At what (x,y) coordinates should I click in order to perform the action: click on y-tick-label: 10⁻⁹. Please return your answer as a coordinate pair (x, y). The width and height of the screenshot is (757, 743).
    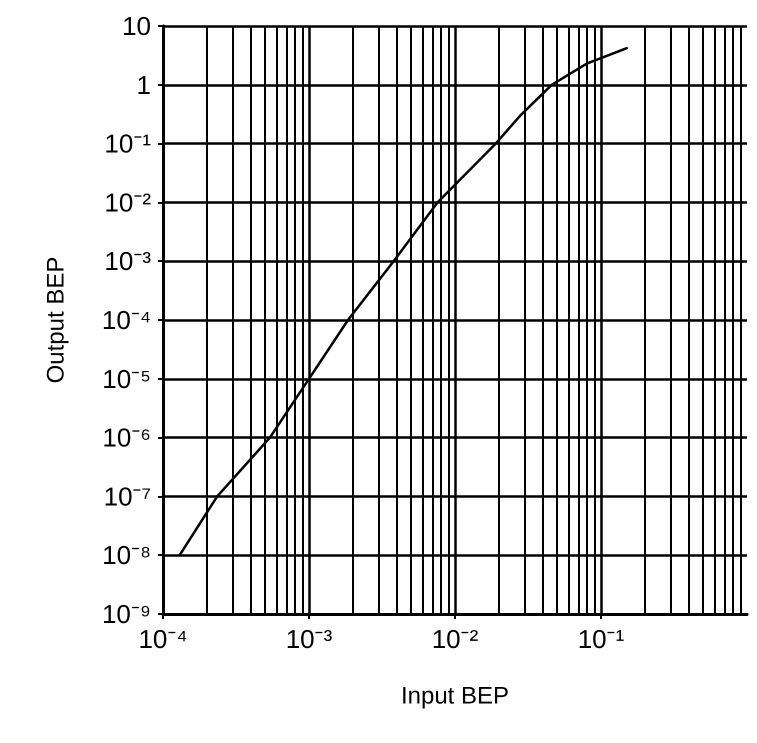
    Looking at the image, I should click on (126, 614).